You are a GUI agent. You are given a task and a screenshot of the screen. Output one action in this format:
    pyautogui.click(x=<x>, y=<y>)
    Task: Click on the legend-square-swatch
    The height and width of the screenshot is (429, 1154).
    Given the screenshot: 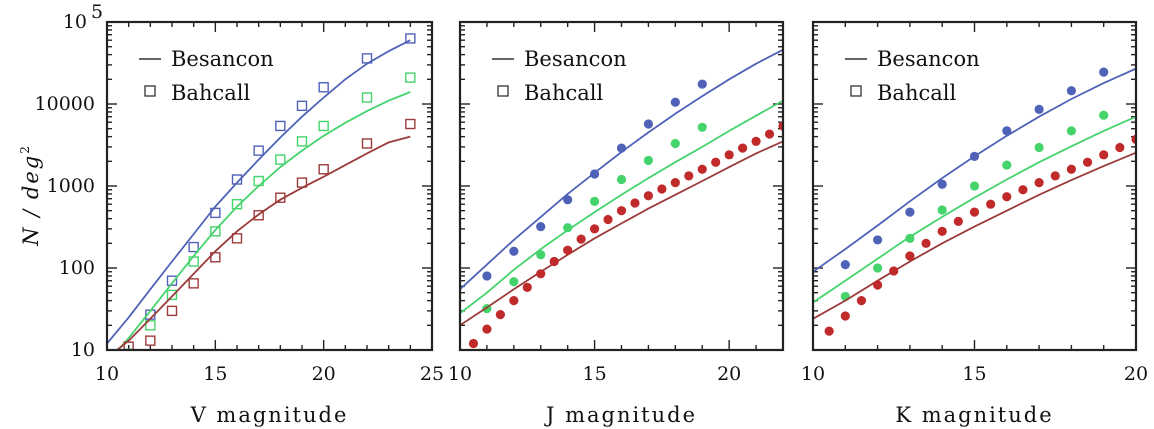 What is the action you would take?
    pyautogui.click(x=150, y=91)
    